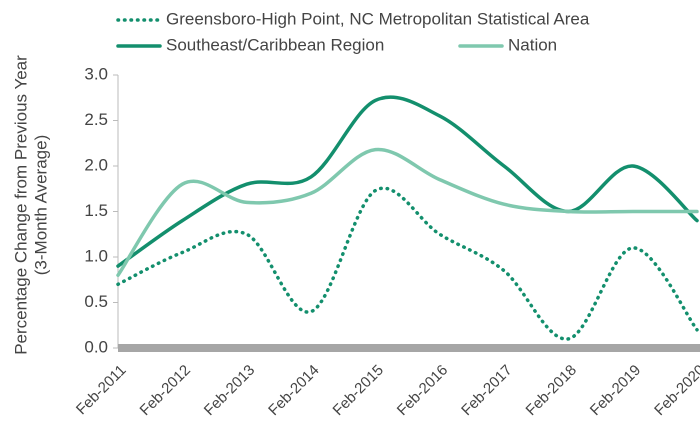  I want to click on y-tick-label: 0.5, so click(96, 301).